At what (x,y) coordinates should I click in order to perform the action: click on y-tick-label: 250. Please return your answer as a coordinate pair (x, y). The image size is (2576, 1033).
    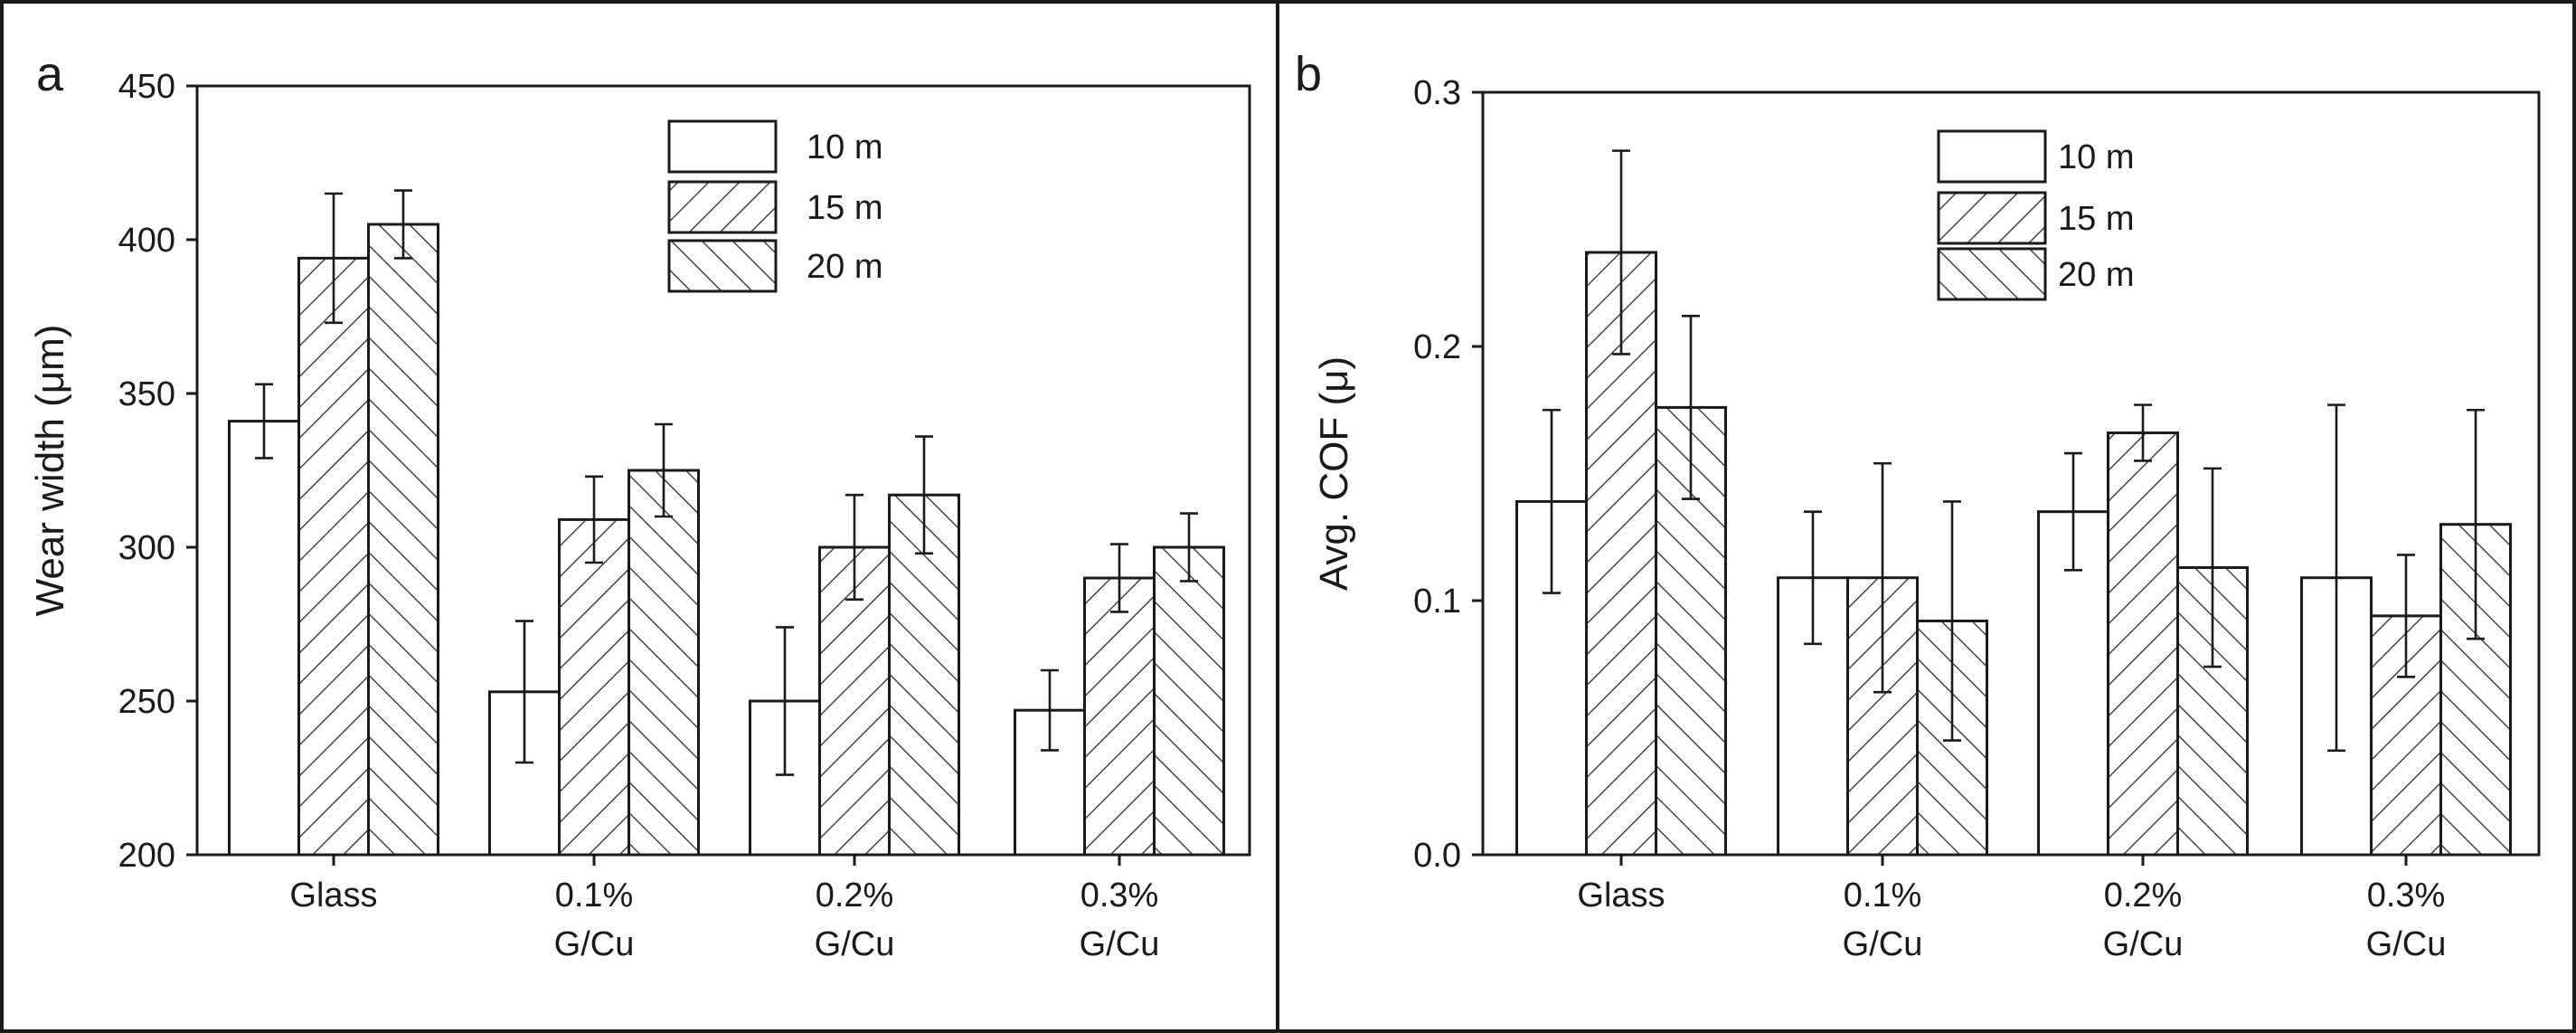
    Looking at the image, I should click on (146, 702).